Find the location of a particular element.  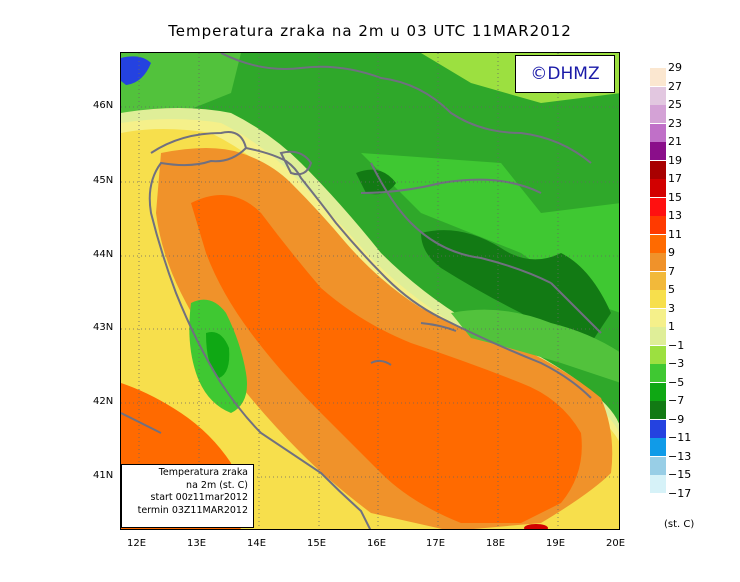

lat-label-46n: 46N is located at coordinates (103, 105).